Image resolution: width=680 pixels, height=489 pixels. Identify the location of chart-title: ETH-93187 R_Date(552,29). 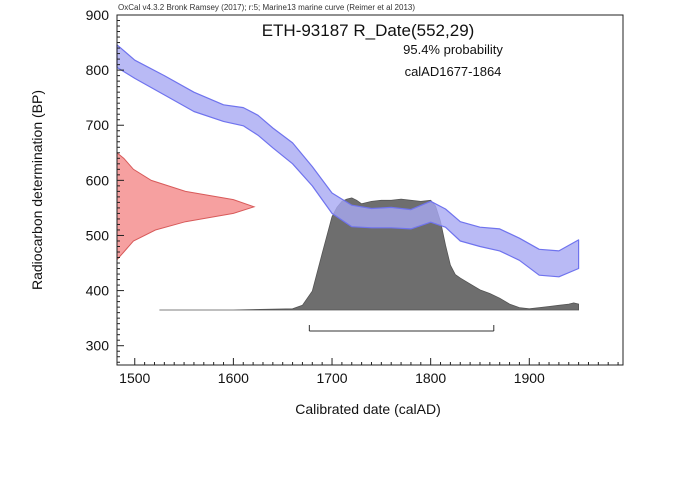
(368, 30).